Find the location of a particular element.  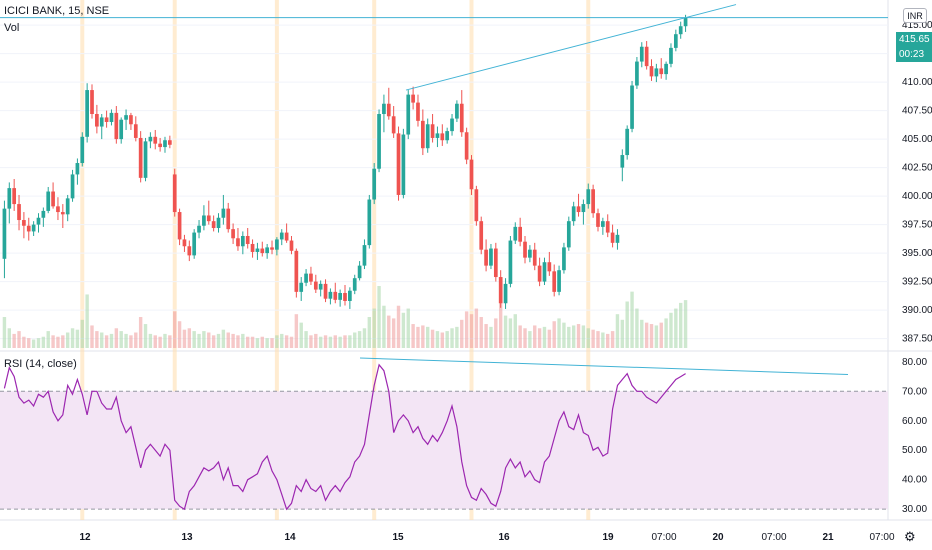

price-tick-label: 395.00 is located at coordinates (917, 253).